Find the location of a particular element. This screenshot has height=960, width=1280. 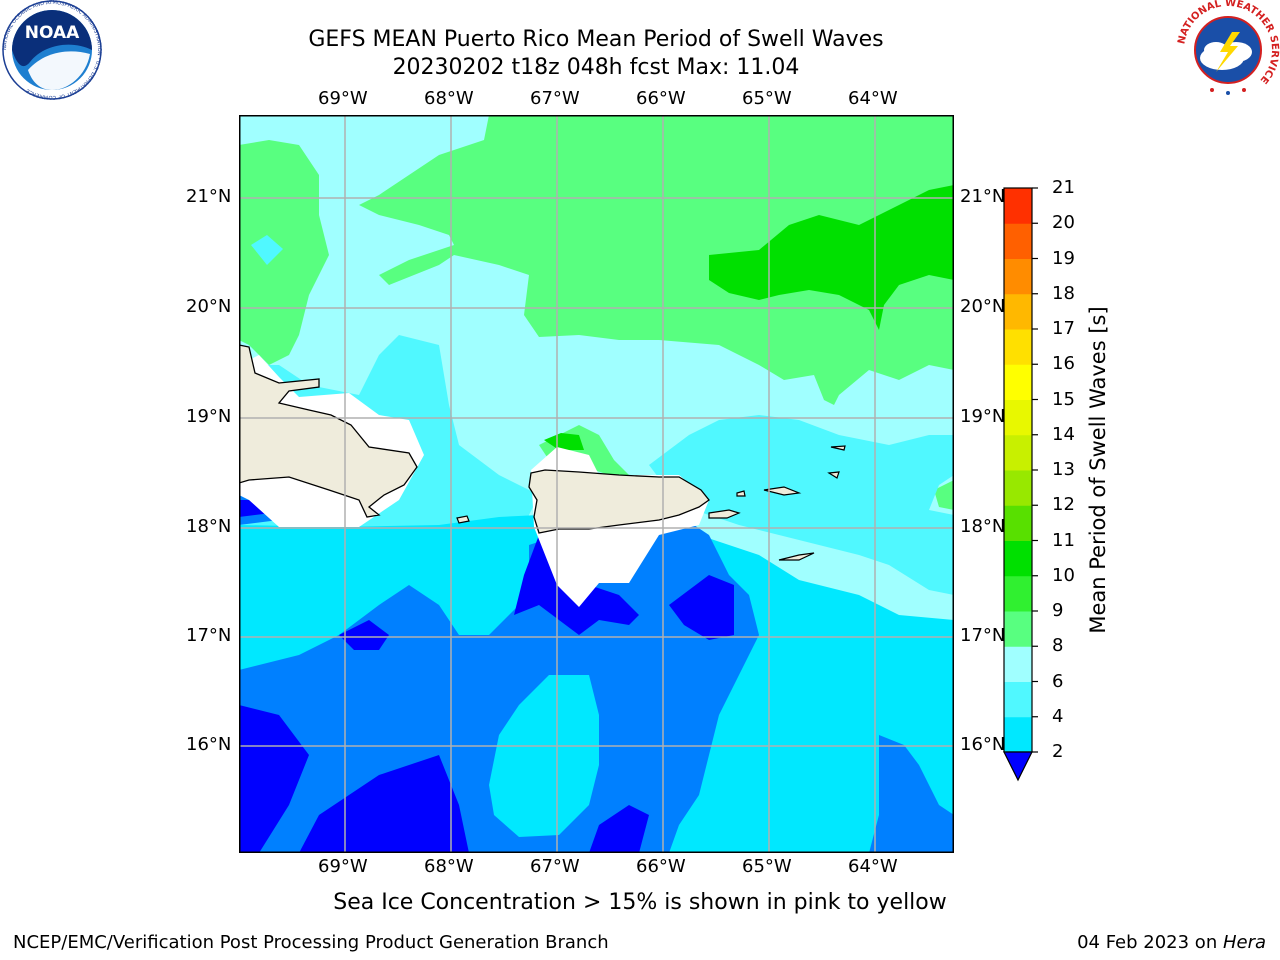

hispaniola-land is located at coordinates (328, 431).